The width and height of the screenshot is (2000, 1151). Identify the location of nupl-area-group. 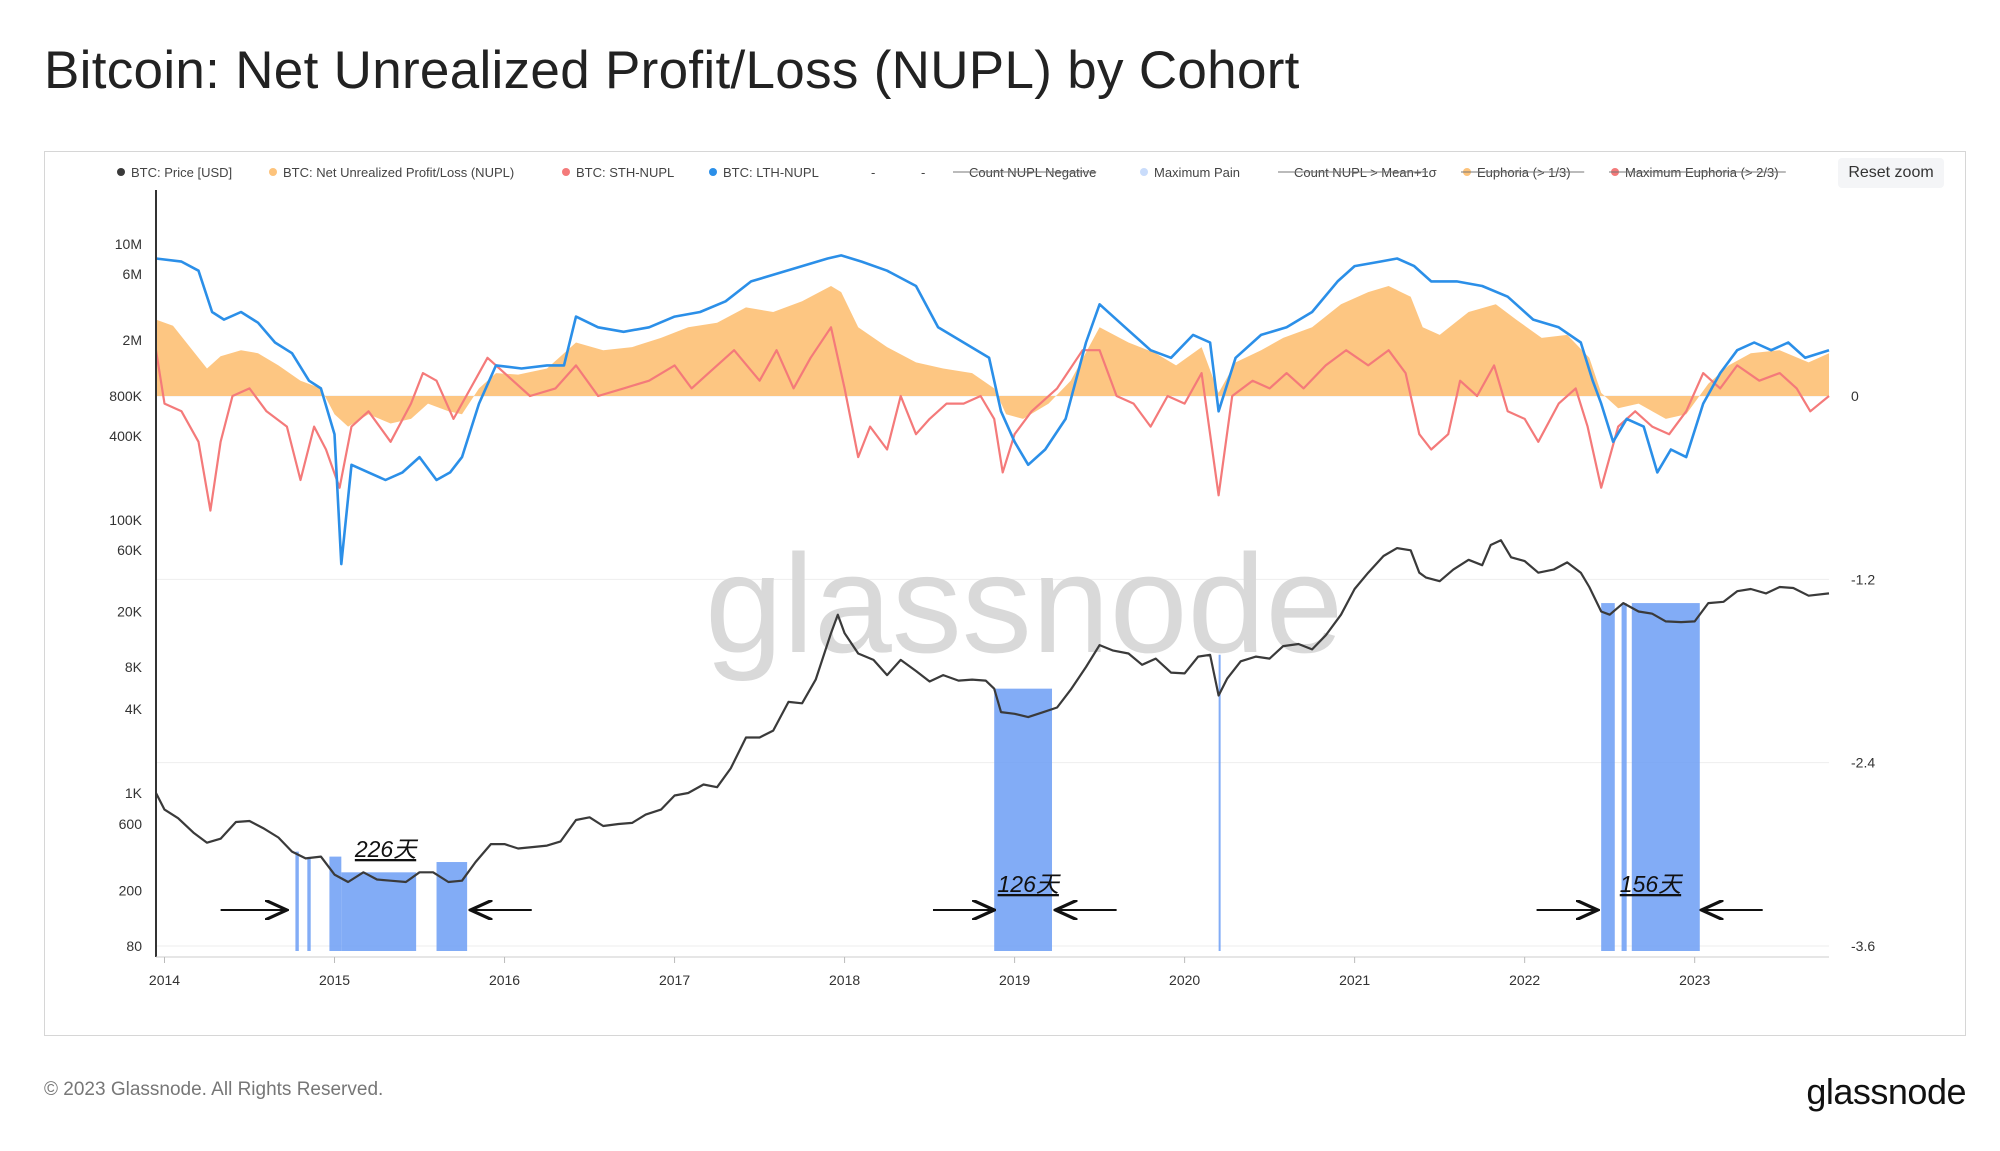
(992, 356).